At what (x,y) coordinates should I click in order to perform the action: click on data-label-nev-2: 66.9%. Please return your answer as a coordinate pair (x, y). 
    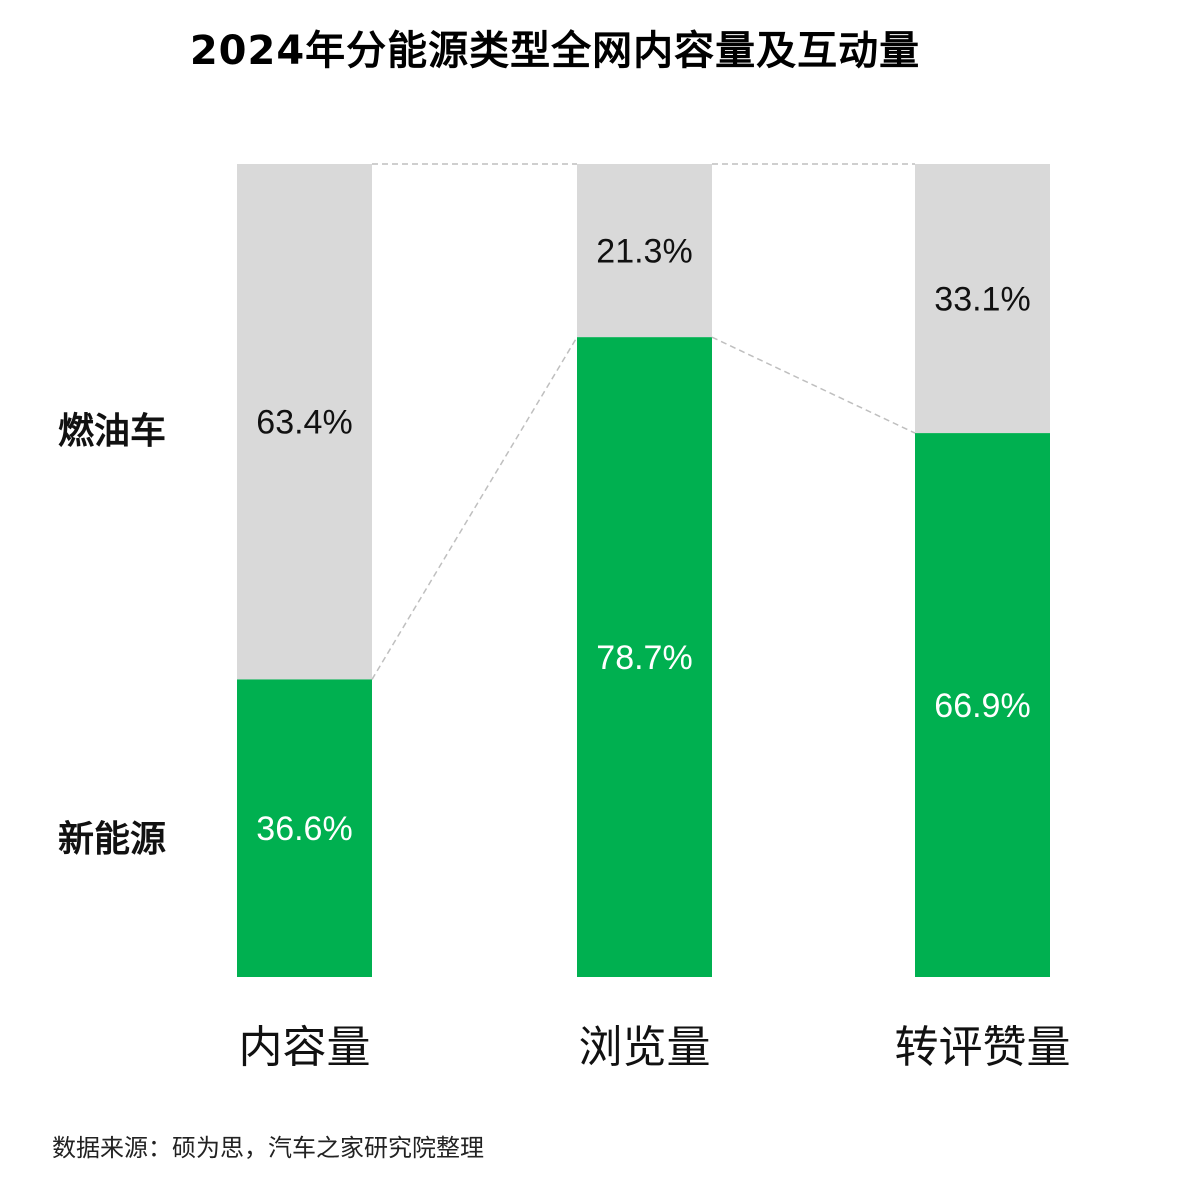
    Looking at the image, I should click on (982, 706).